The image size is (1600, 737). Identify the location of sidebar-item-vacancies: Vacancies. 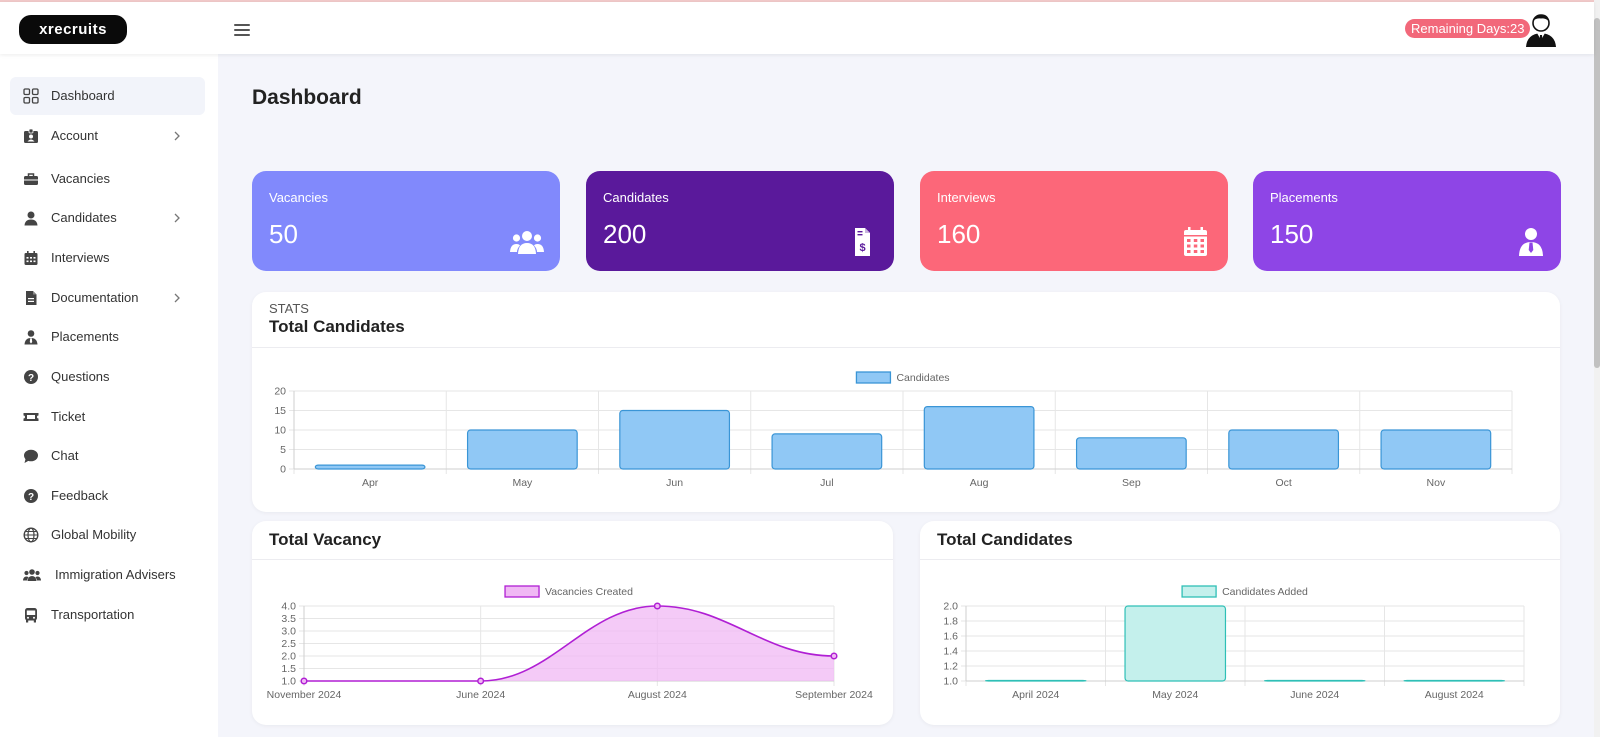
(107, 179).